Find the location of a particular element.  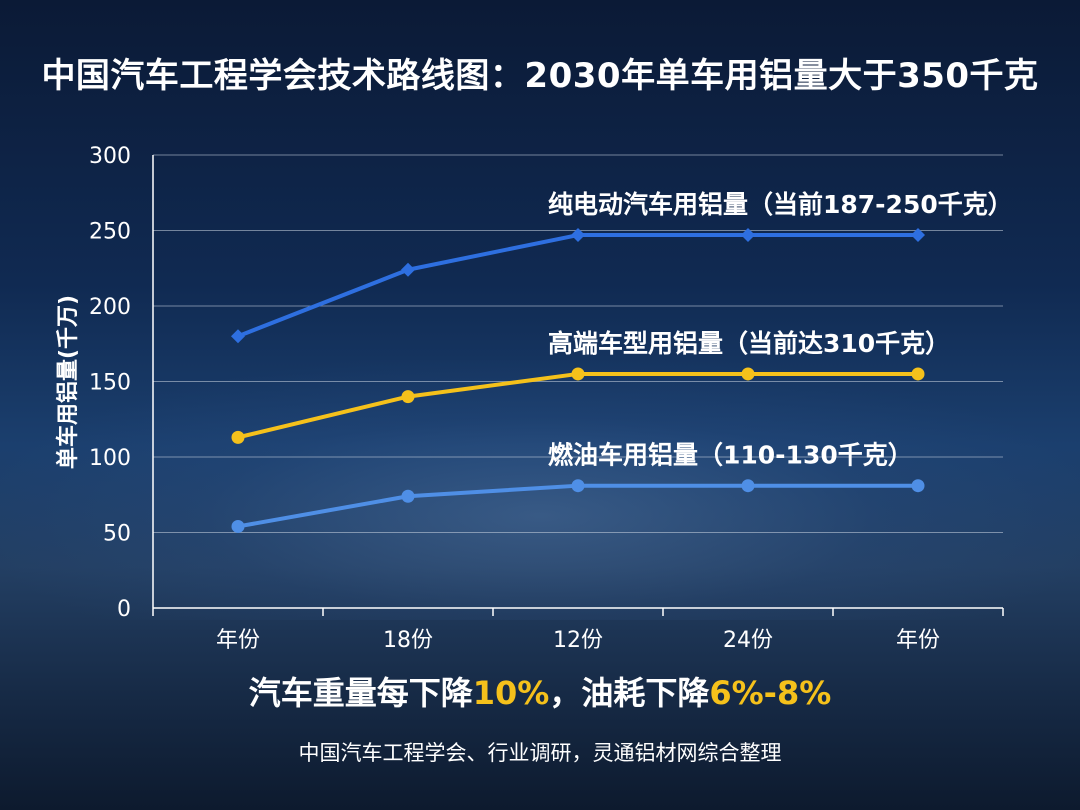

y-tick-250: 250 is located at coordinates (110, 232).